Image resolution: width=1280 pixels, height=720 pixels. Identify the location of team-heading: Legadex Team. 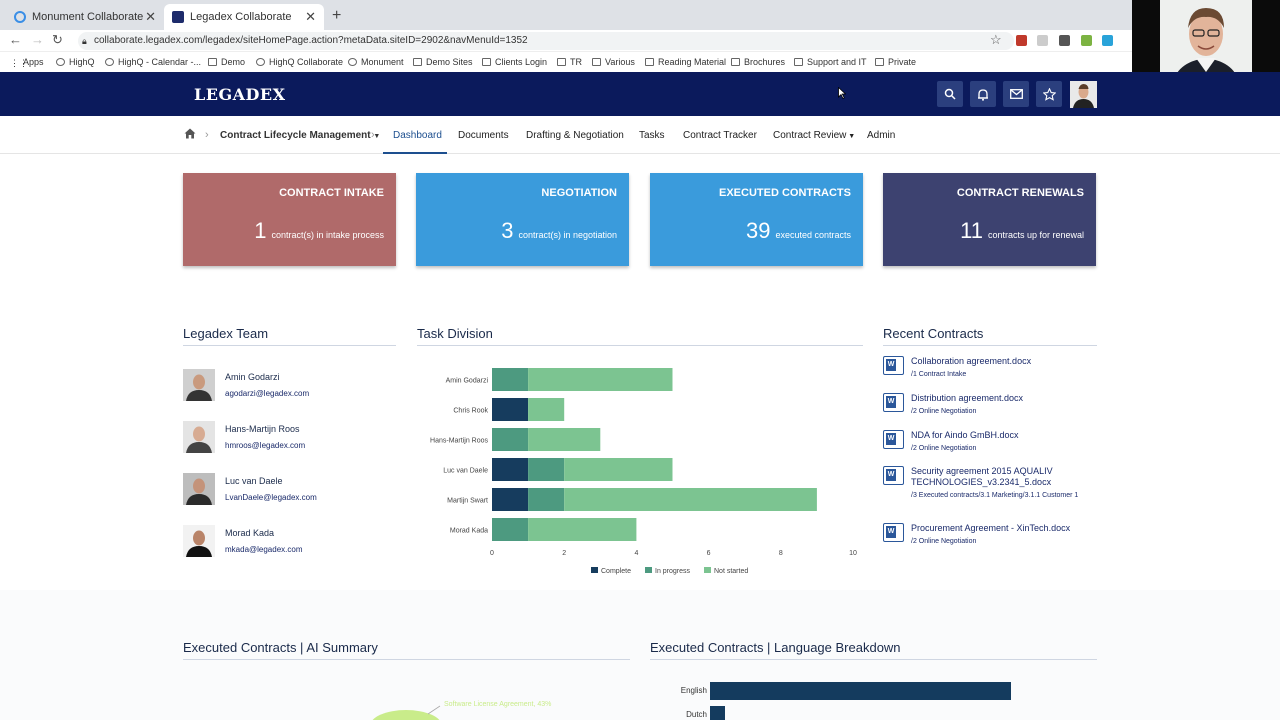
(289, 336).